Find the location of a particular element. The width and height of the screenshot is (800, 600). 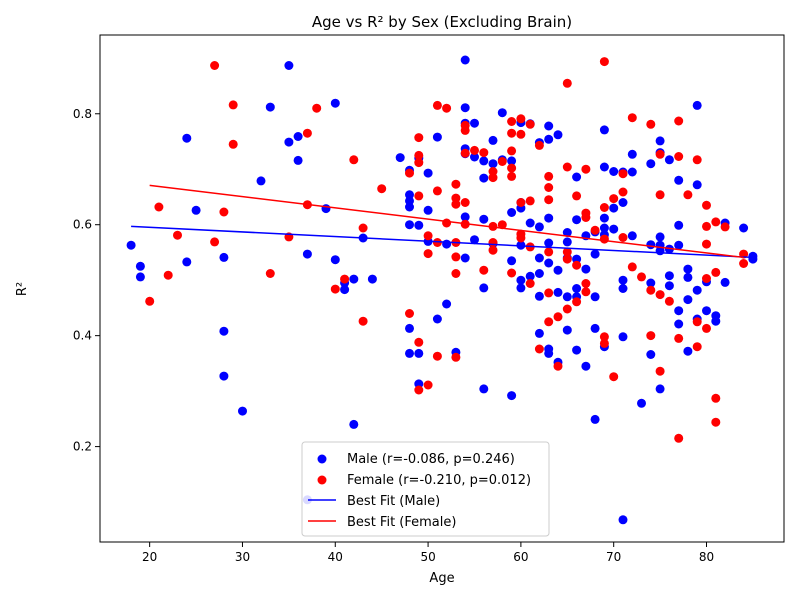

legend-label-male-fit: Best Fit (Male) is located at coordinates (393, 501).